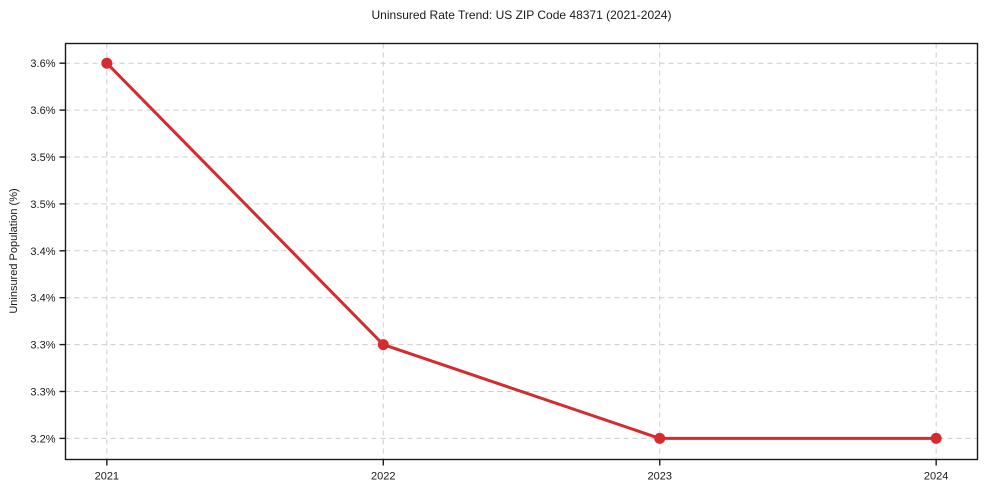 This screenshot has width=989, height=490. What do you see at coordinates (107, 477) in the screenshot?
I see `x-tick-label: 2021` at bounding box center [107, 477].